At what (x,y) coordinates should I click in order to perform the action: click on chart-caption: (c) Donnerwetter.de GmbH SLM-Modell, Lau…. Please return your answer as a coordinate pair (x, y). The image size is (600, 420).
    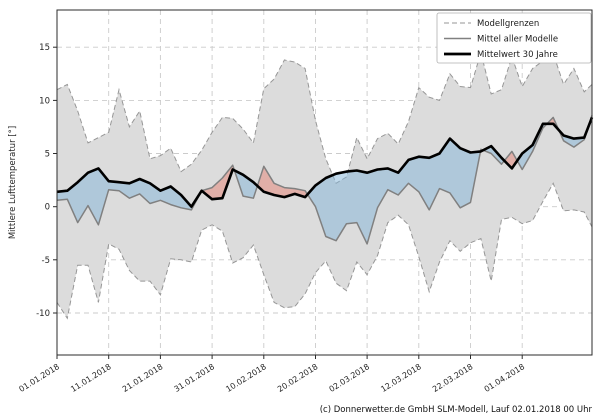
    Looking at the image, I should click on (456, 410).